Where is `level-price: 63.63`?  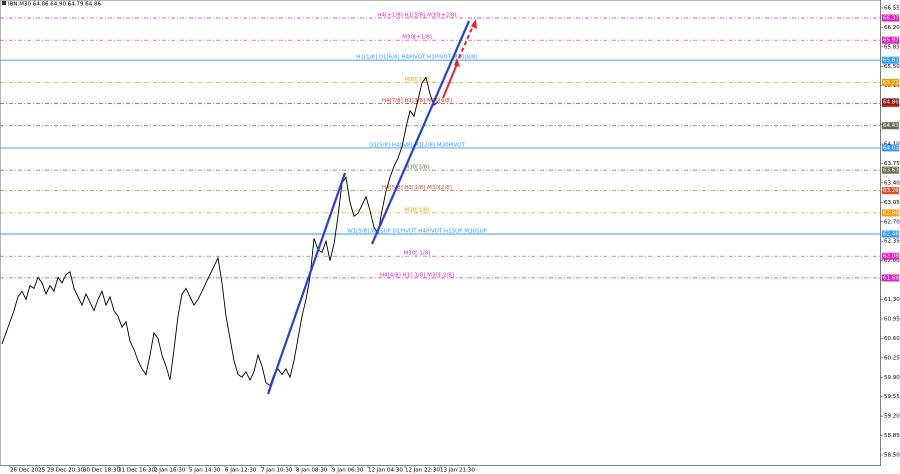
level-price: 63.63 is located at coordinates (891, 171).